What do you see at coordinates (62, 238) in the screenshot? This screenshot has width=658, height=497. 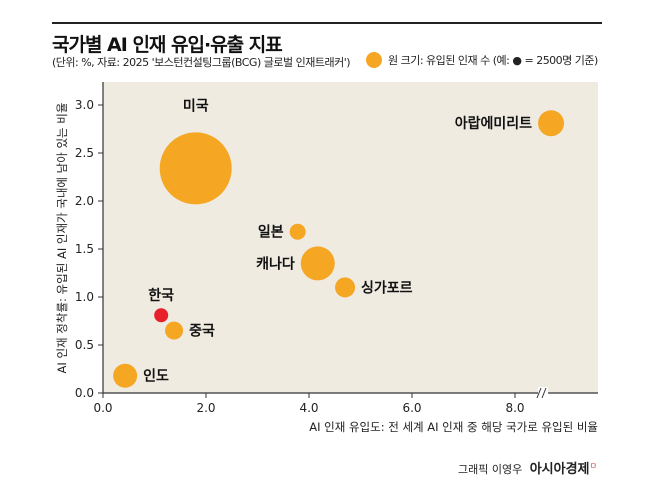 I see `y-axis-label: AI 인재 정착률: 유입된 AI 인재가 국내에 남아 있는 비율` at bounding box center [62, 238].